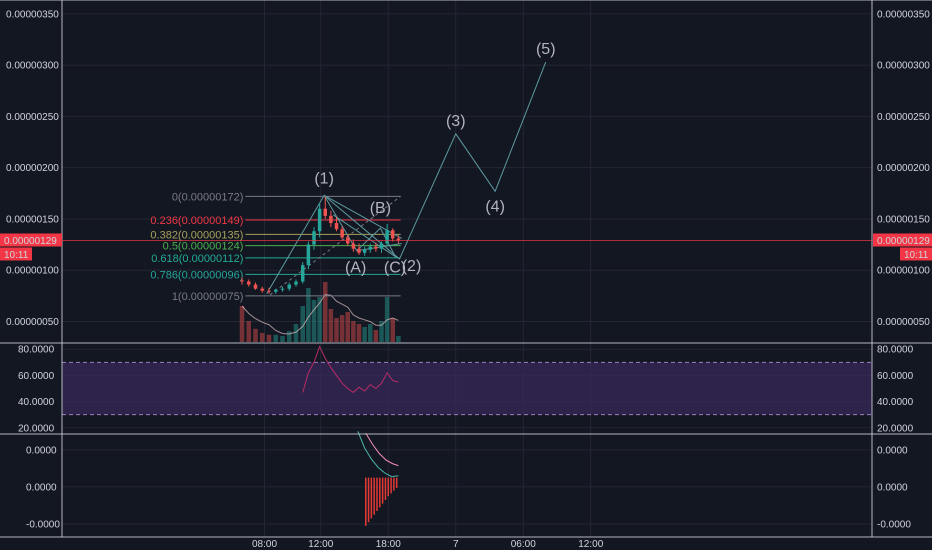 The image size is (932, 550). What do you see at coordinates (902, 240) in the screenshot?
I see `current-price-badge-right` at bounding box center [902, 240].